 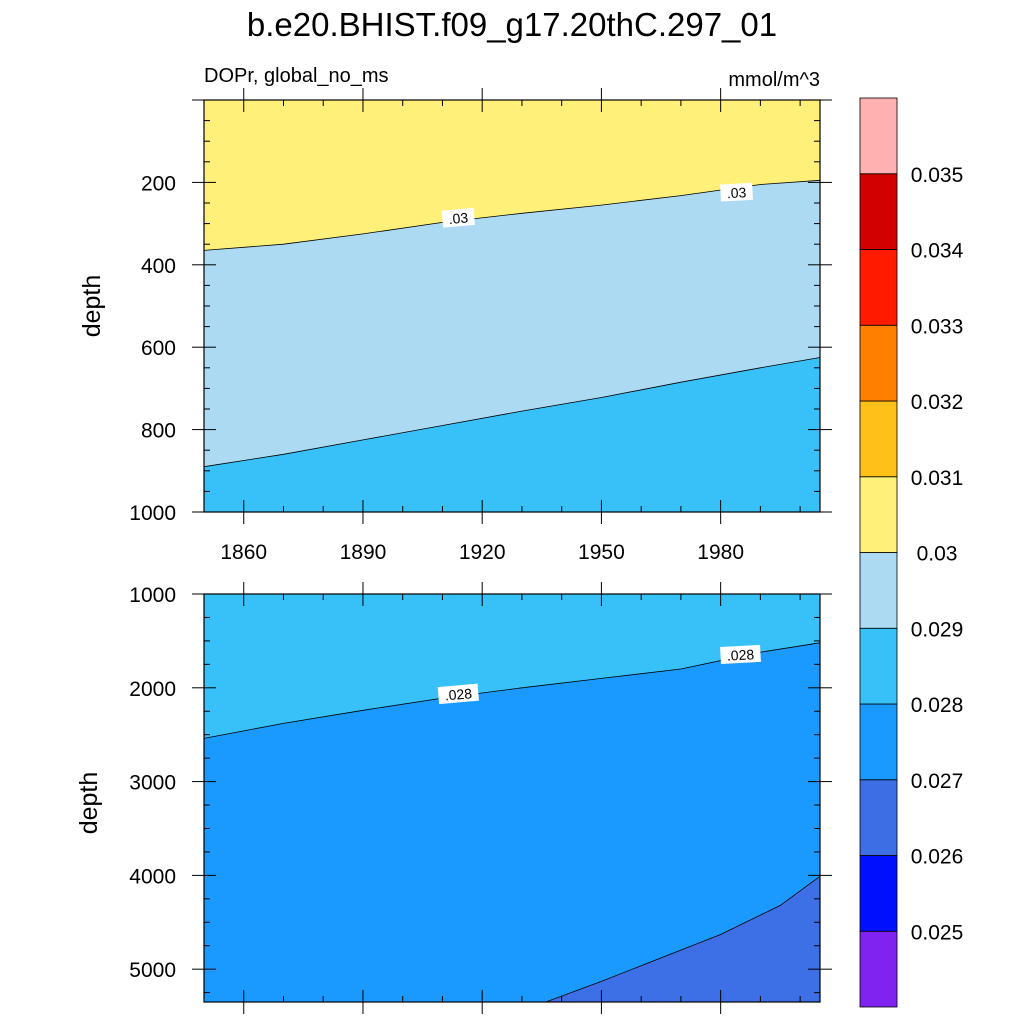 I want to click on x-tick-label: 1890, so click(x=363, y=552).